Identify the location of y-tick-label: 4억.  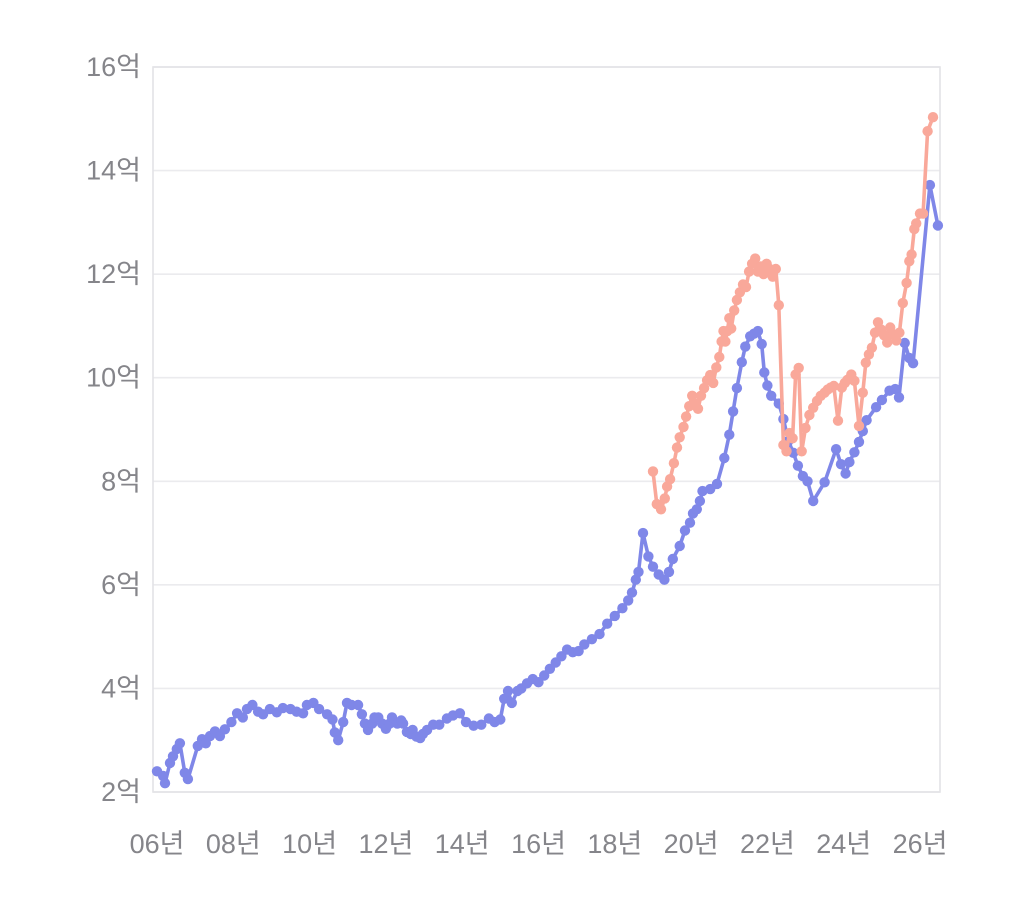
(121, 688).